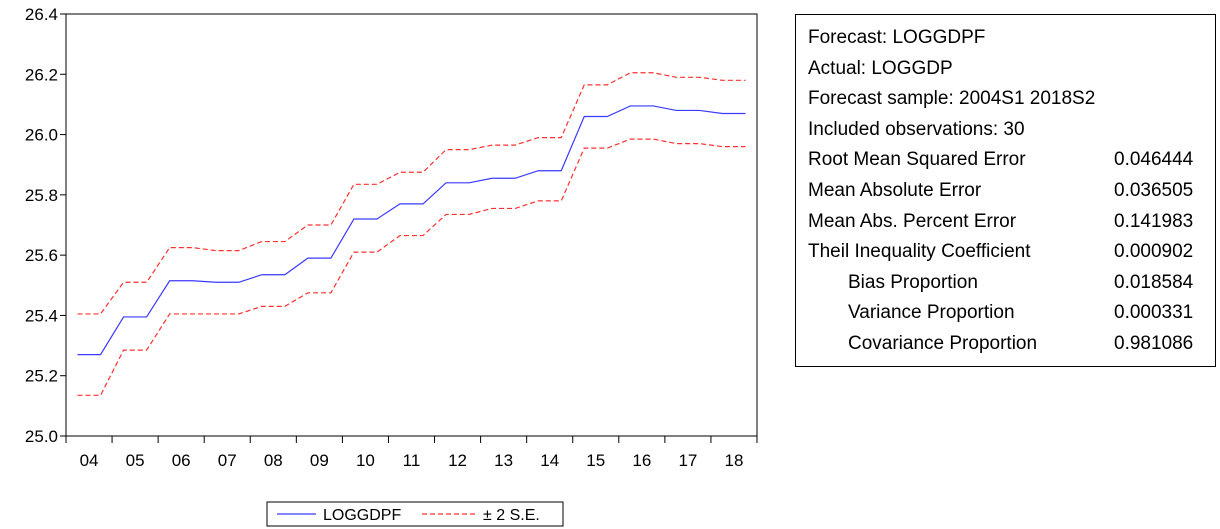  I want to click on legend-label-loggdpf: LOGGDPF, so click(362, 515).